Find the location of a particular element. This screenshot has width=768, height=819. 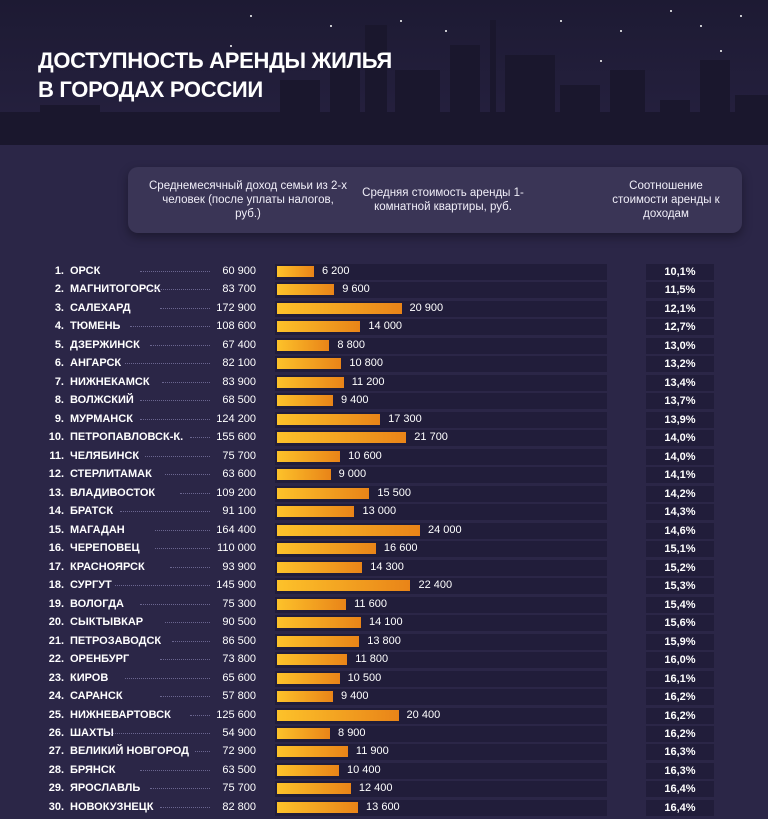

rank: 26. is located at coordinates (56, 733).